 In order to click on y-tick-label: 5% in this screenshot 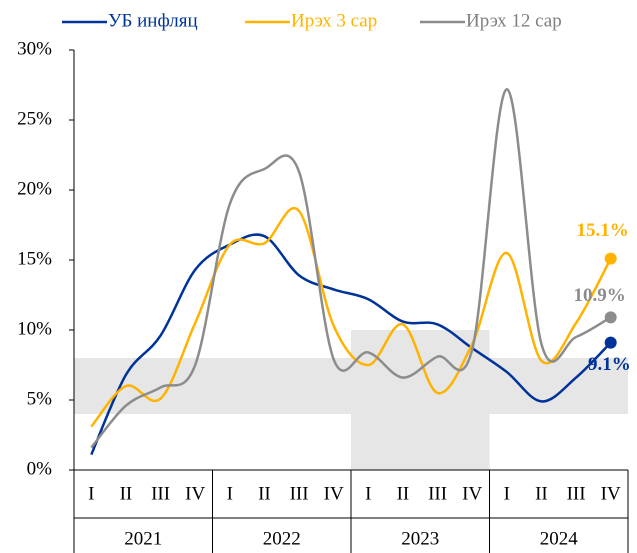, I will do `click(40, 398)`.